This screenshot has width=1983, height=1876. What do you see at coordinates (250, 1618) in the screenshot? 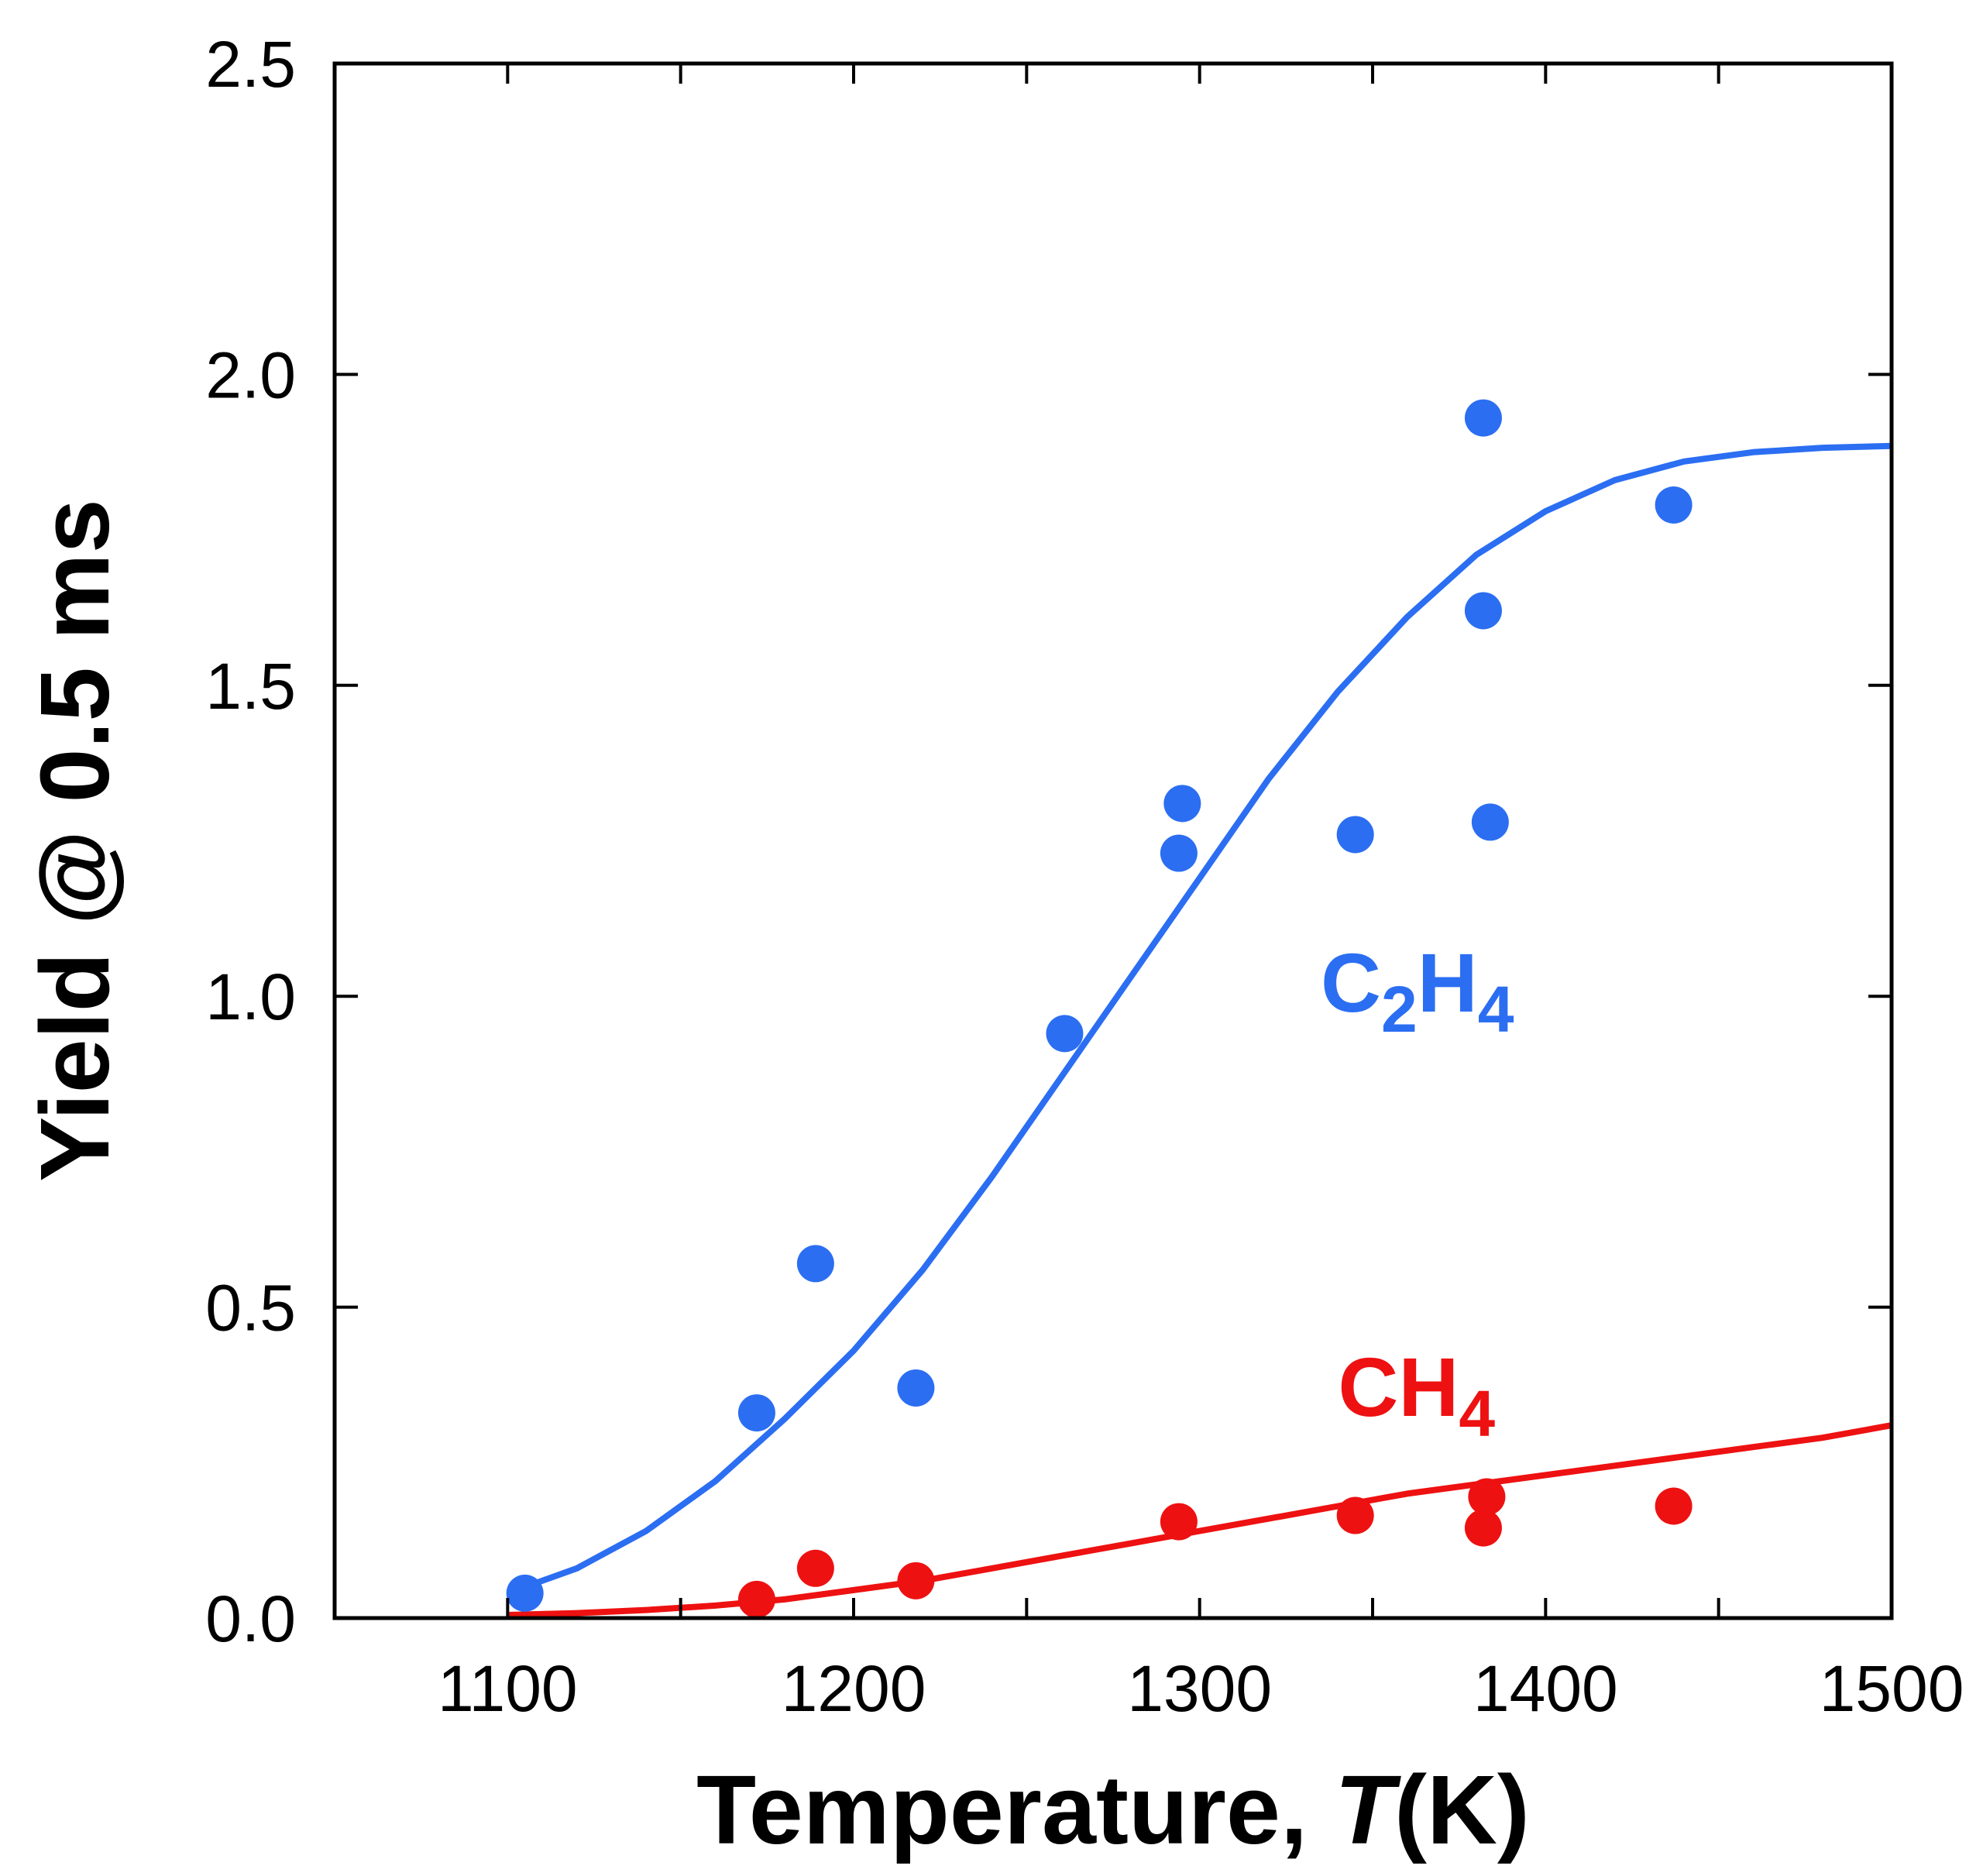
I see `y-tick-label: 0.0` at bounding box center [250, 1618].